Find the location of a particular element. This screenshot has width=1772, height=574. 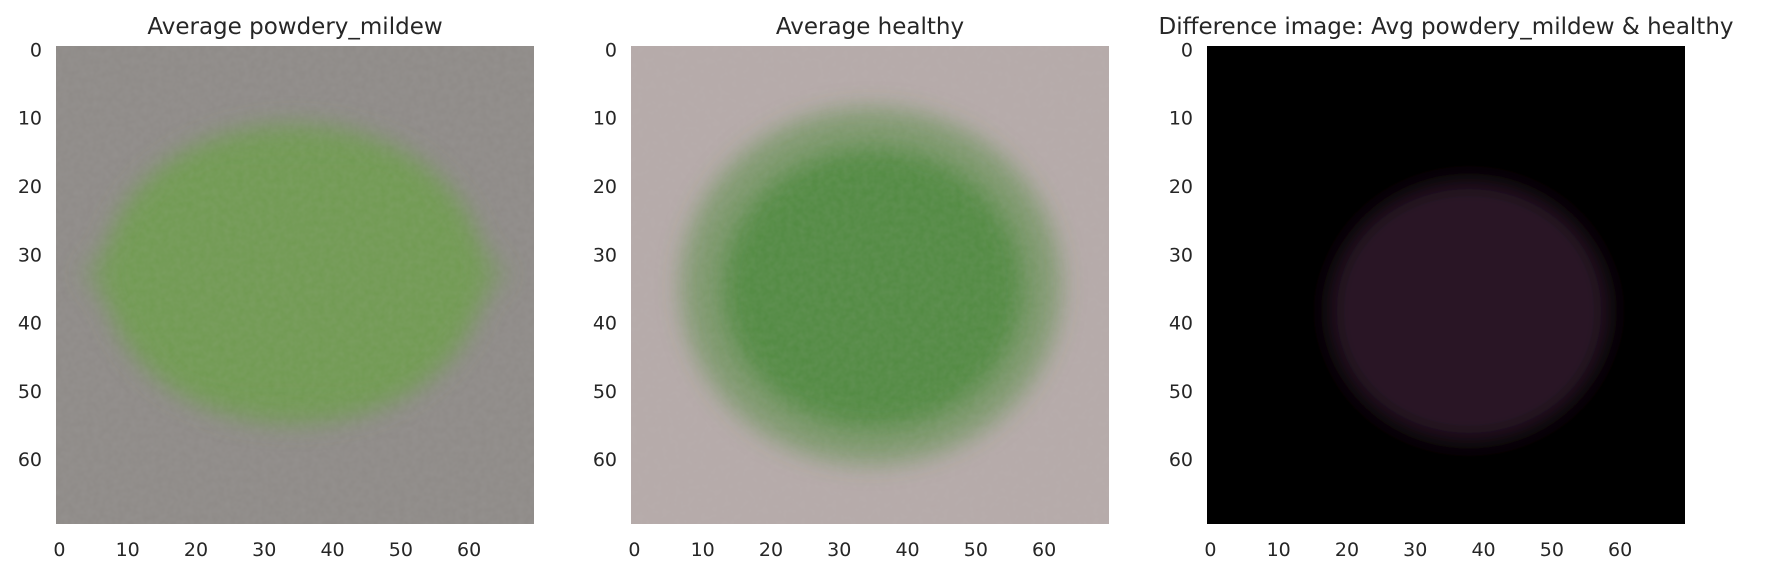

difference-blob is located at coordinates (1469, 311).